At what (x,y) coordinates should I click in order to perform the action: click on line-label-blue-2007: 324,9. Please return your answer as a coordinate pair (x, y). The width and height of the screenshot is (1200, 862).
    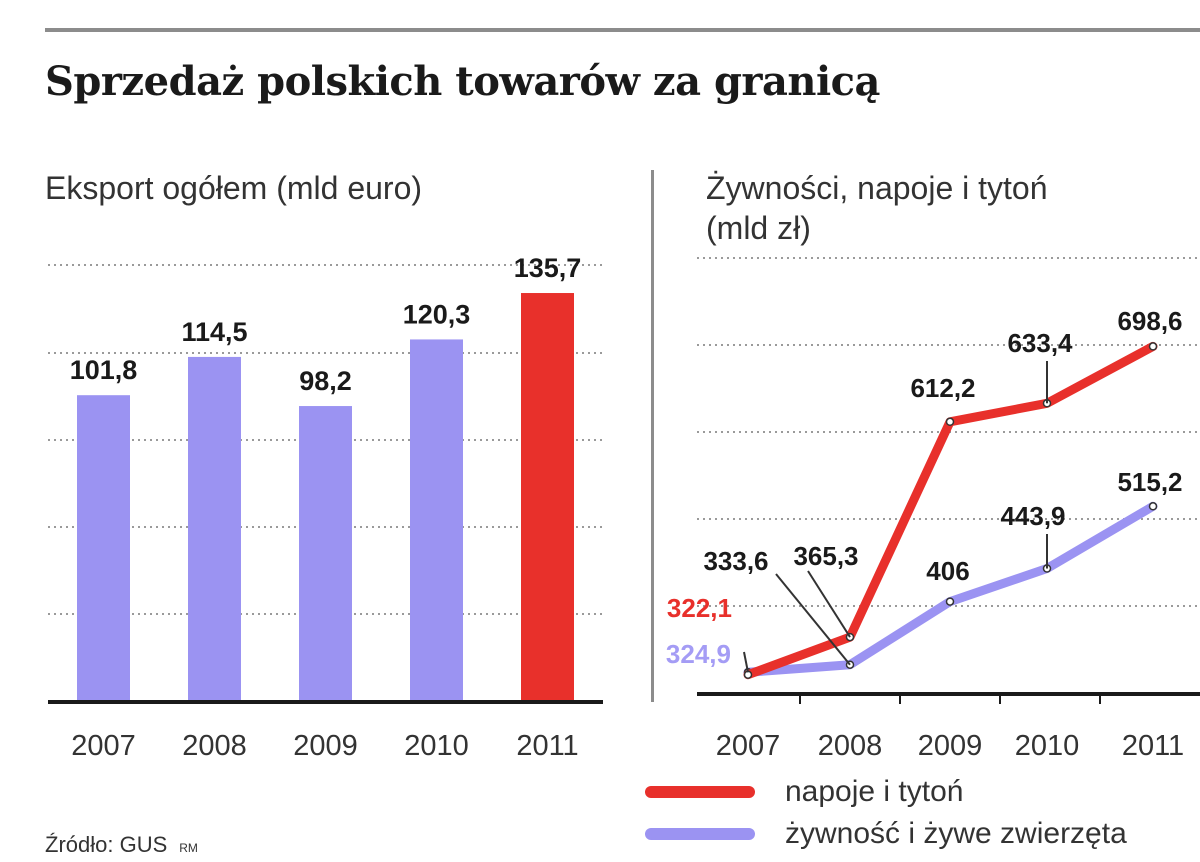
    Looking at the image, I should click on (698, 654).